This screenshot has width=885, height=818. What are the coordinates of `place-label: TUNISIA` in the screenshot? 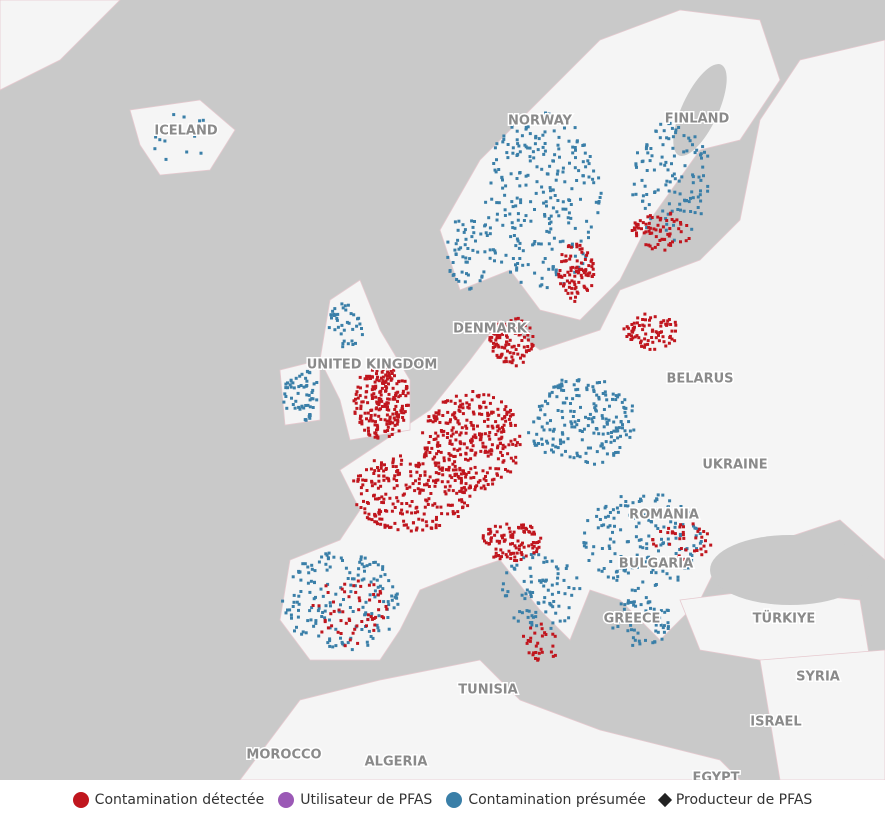 It's located at (487, 690).